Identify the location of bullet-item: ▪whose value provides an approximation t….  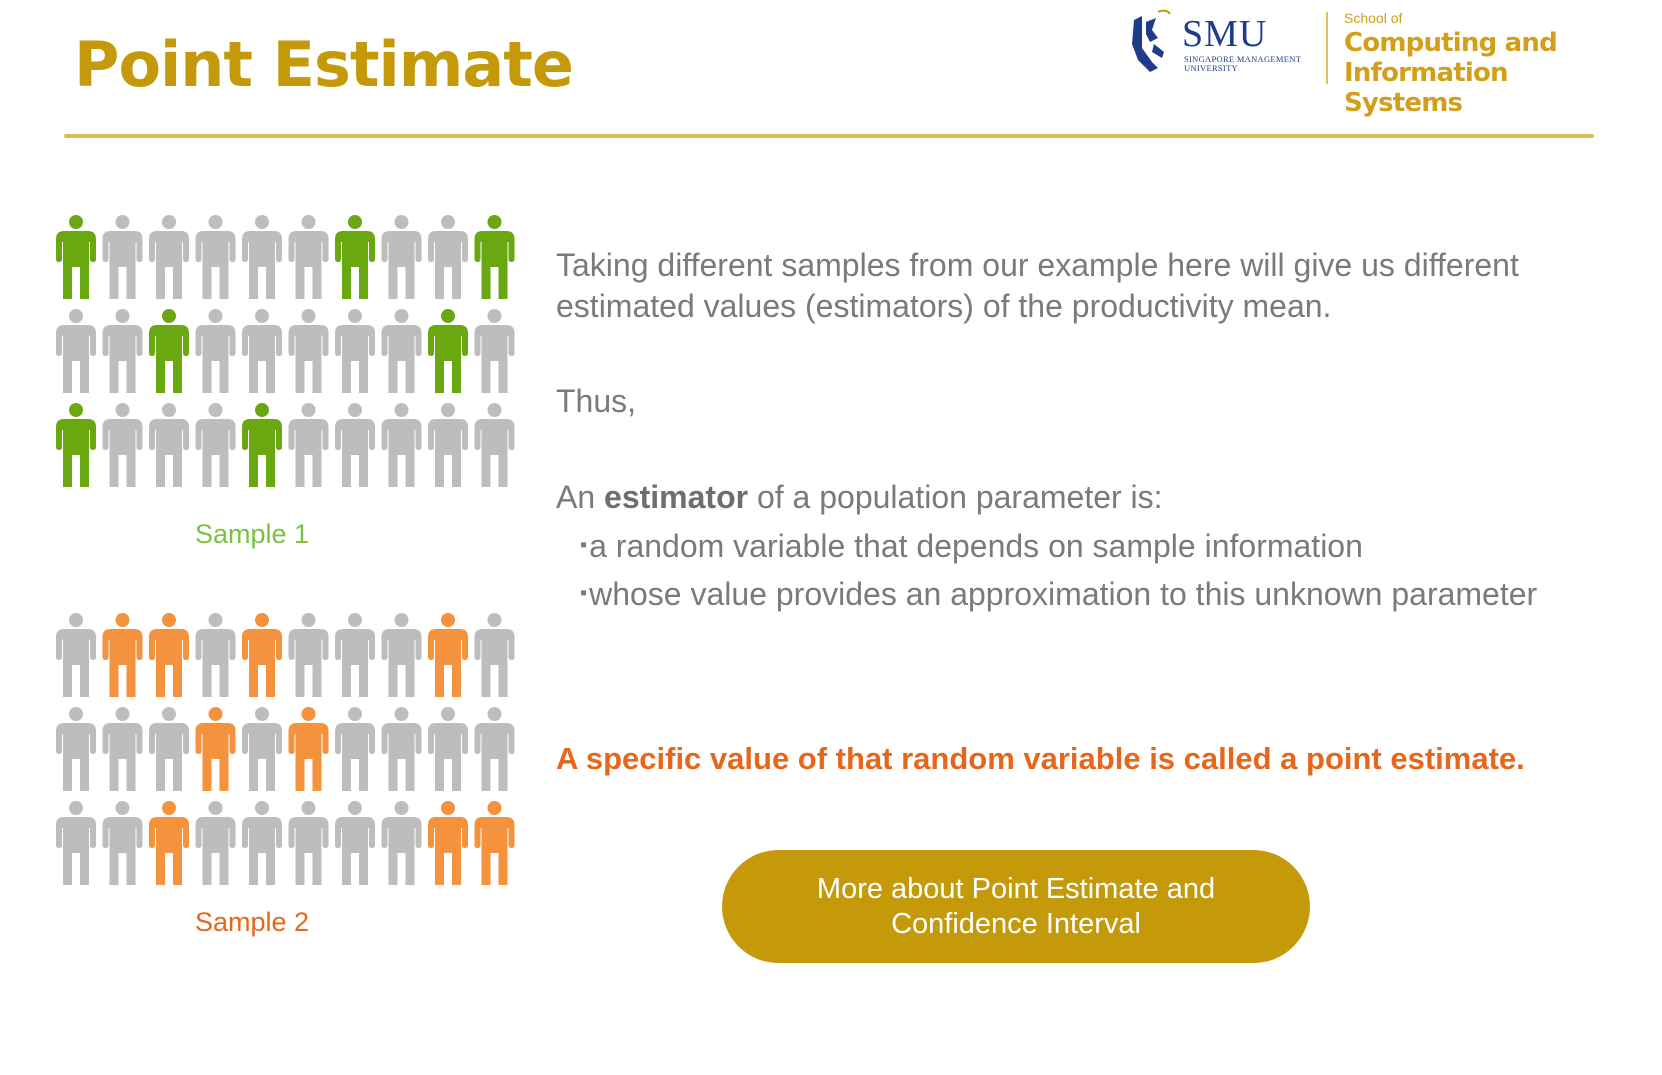
(1058, 594).